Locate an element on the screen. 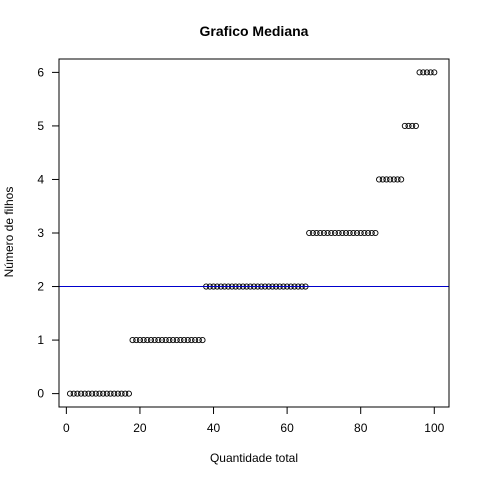 The image size is (480, 480). y-tick-label: 5 is located at coordinates (40, 126).